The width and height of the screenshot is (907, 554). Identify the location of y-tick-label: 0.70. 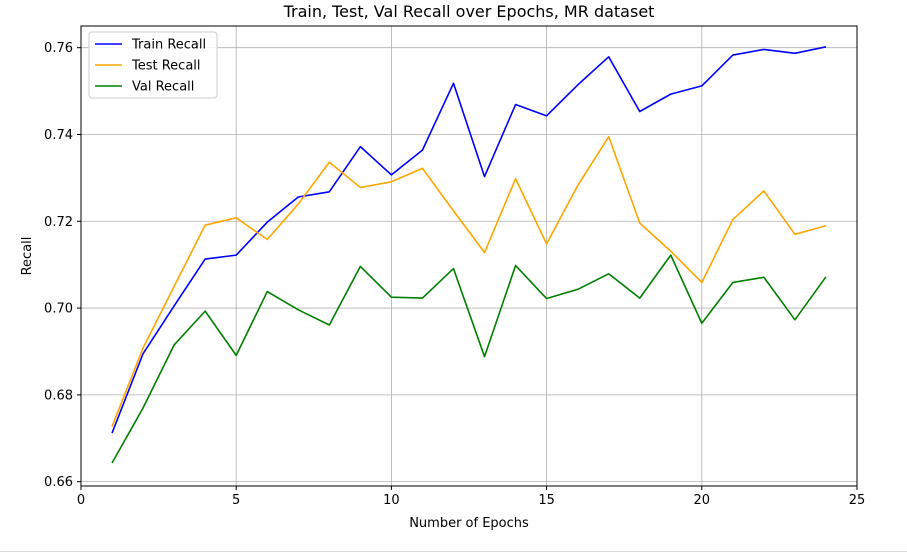
(58, 309).